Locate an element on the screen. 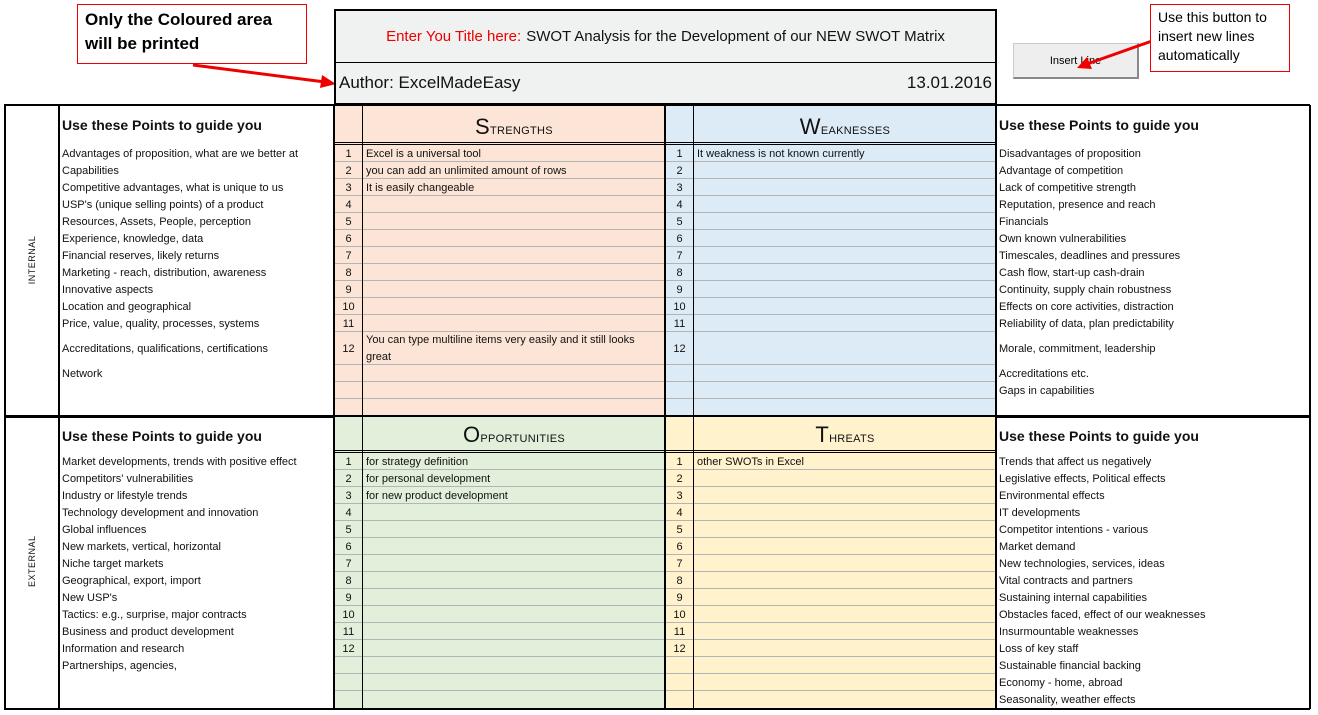  opportunities-row-number: 8 is located at coordinates (348, 580).